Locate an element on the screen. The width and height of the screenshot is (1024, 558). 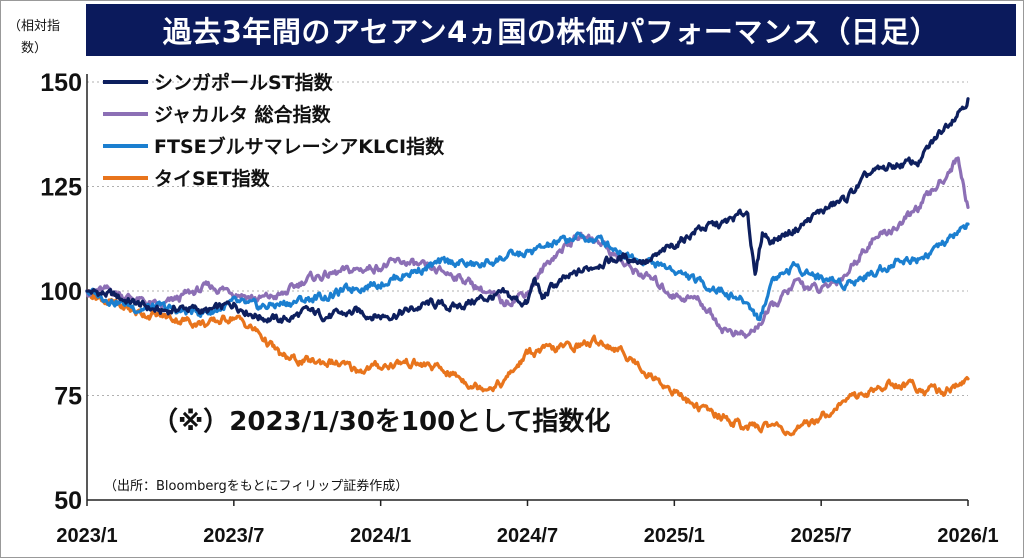
legend-label: ジャカルタ 総合指数 is located at coordinates (243, 114).